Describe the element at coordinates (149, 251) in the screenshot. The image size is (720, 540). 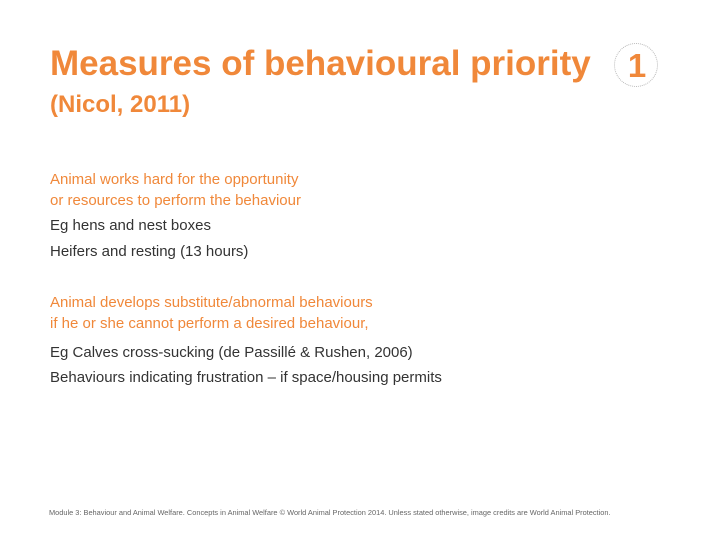
I see `section1-example-heifers: Heifers and resting (13 hours)` at that location.